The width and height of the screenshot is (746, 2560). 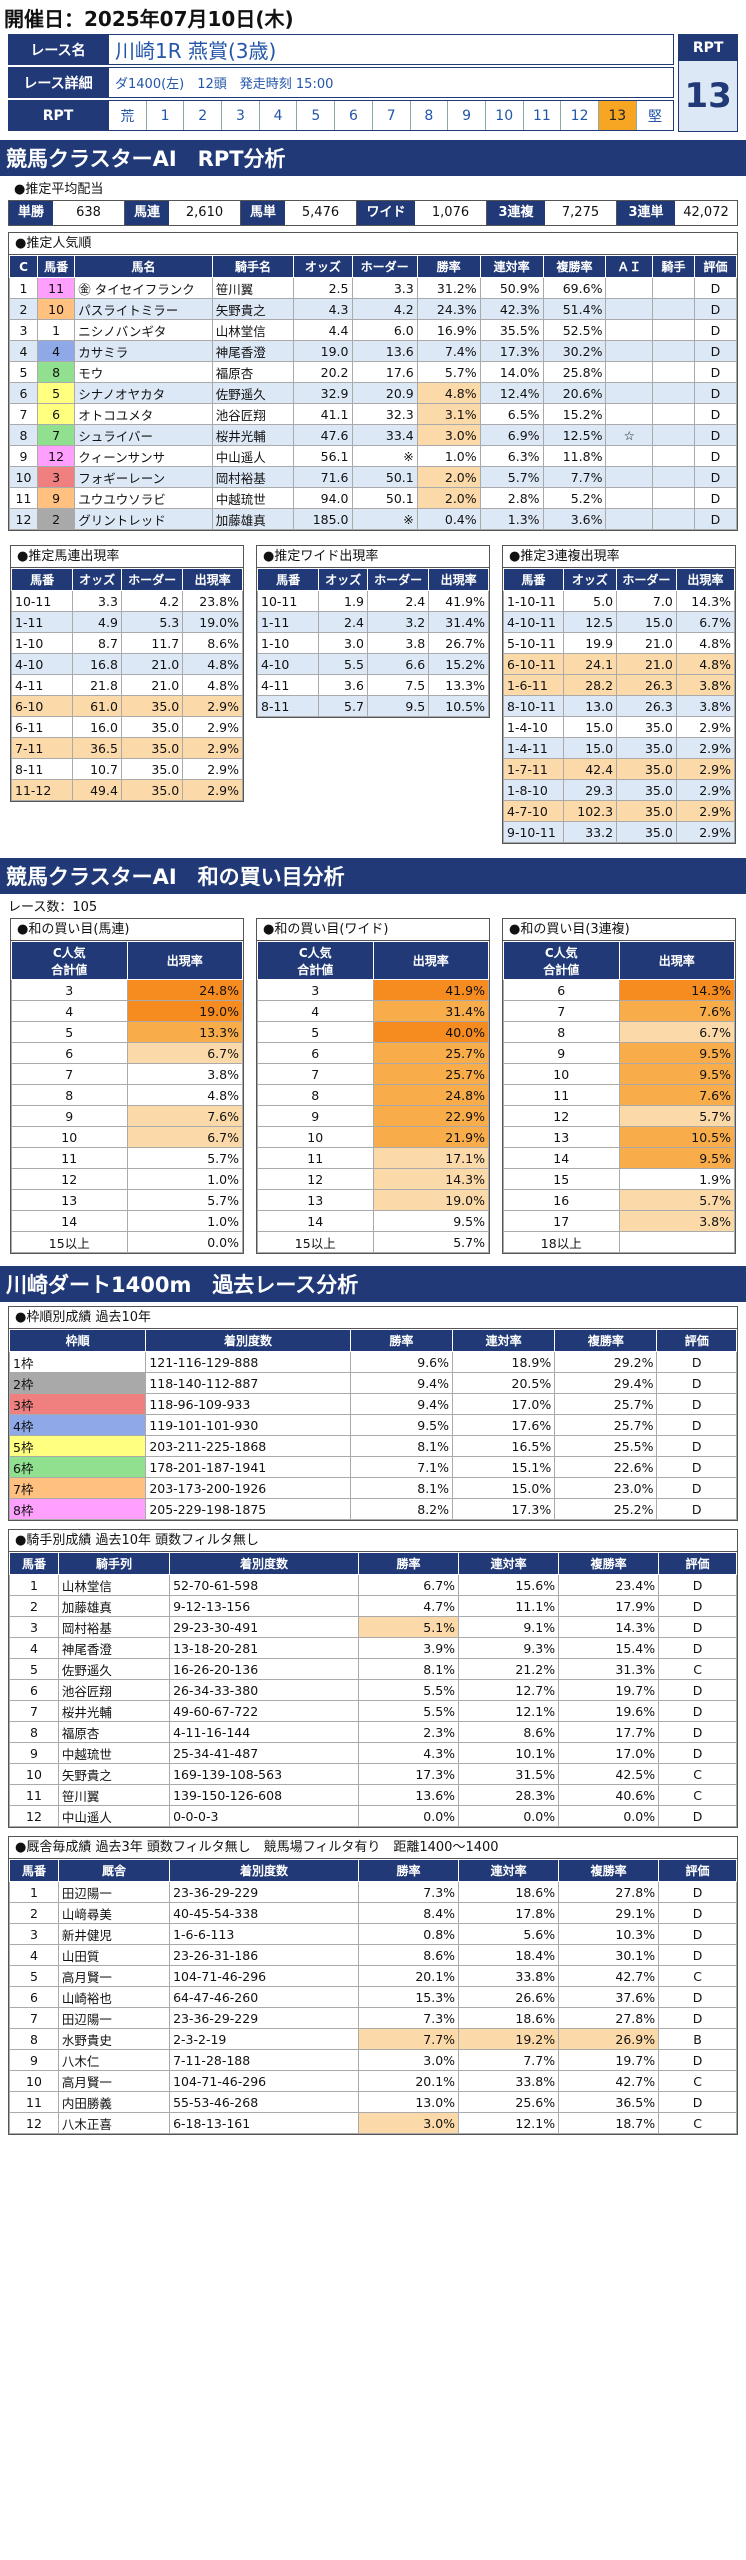 What do you see at coordinates (23, 266) in the screenshot?
I see `column-header: C` at bounding box center [23, 266].